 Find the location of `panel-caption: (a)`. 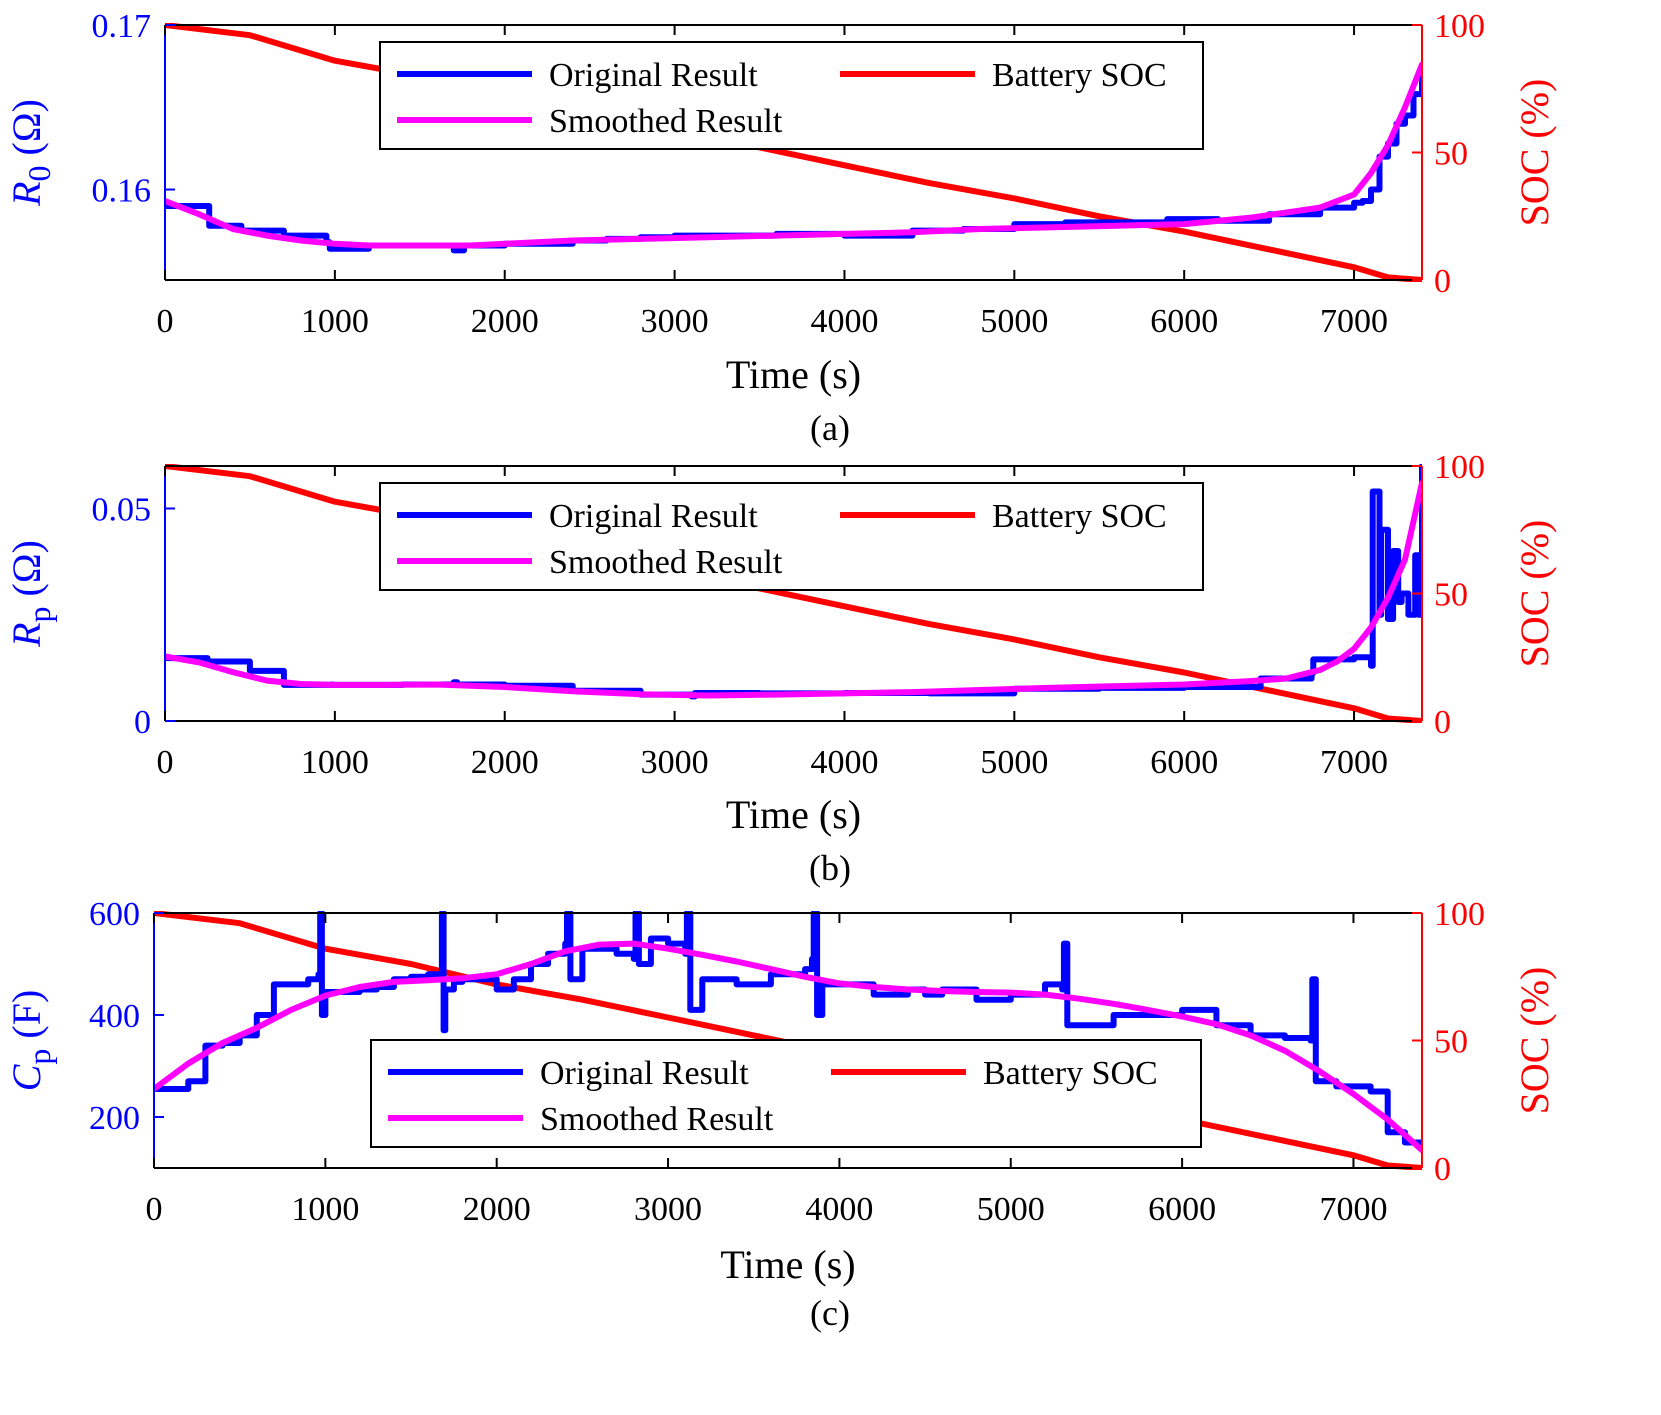

panel-caption: (a) is located at coordinates (830, 428).